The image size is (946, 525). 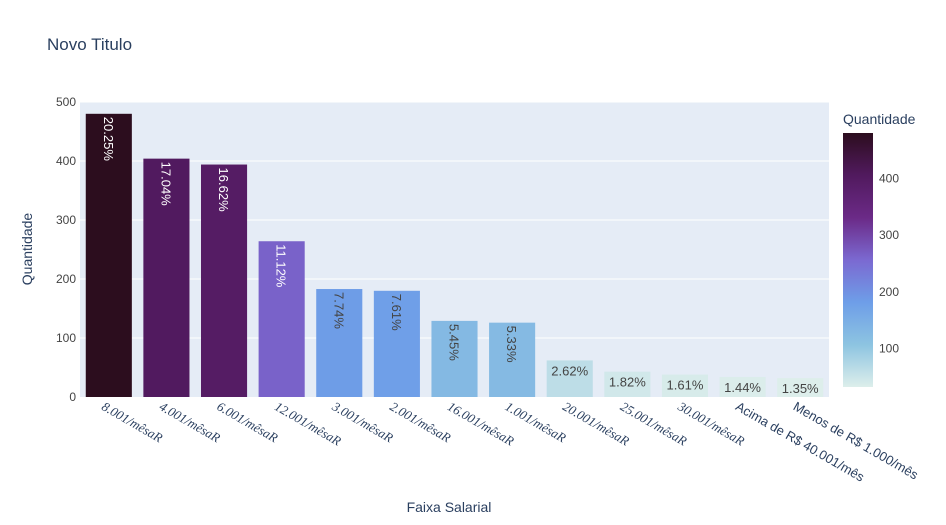 I want to click on colorbar-scale, so click(x=858, y=260).